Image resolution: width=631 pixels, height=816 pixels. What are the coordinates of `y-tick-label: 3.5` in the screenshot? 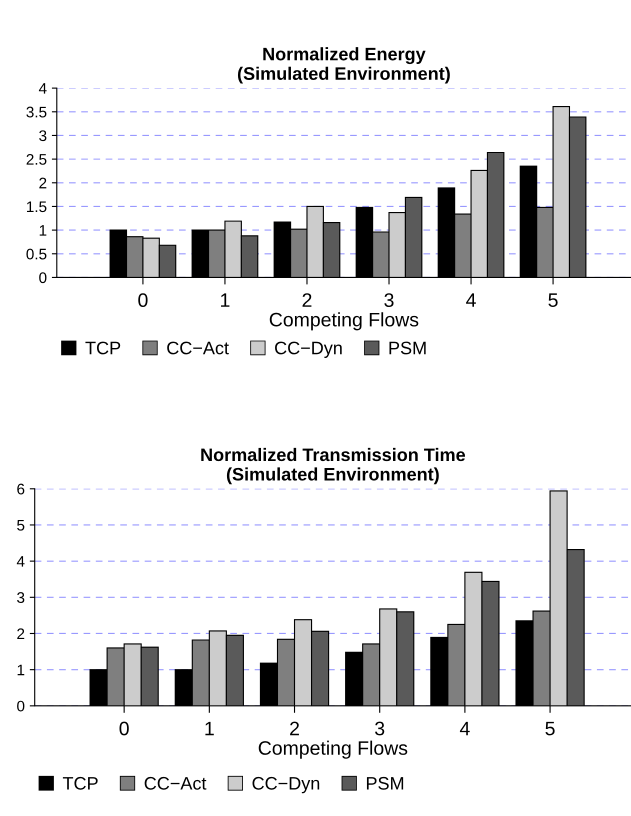 It's located at (36, 112).